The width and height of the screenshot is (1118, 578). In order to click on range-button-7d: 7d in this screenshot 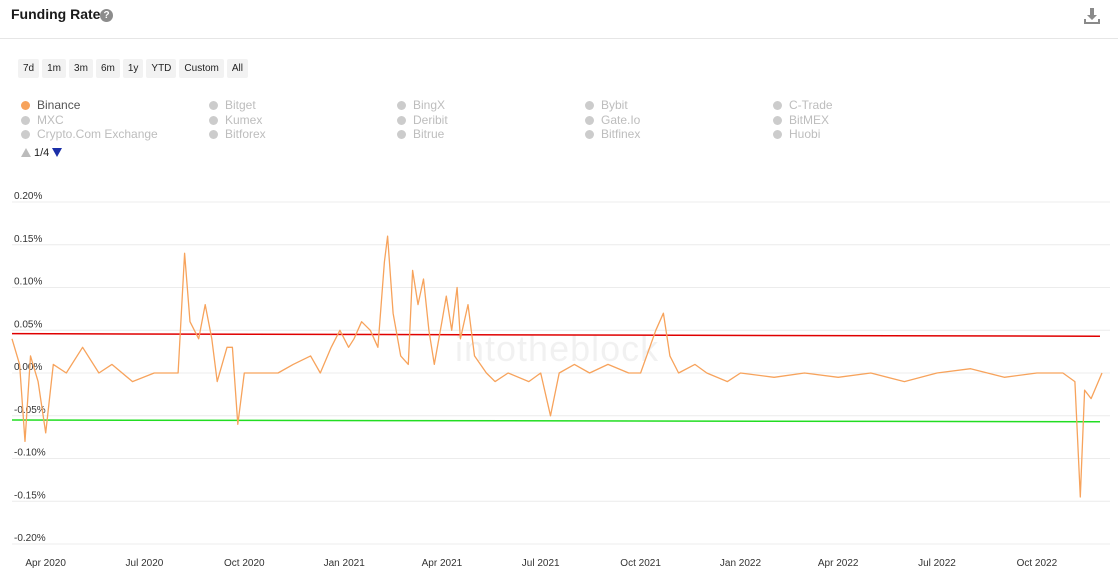, I will do `click(29, 68)`.